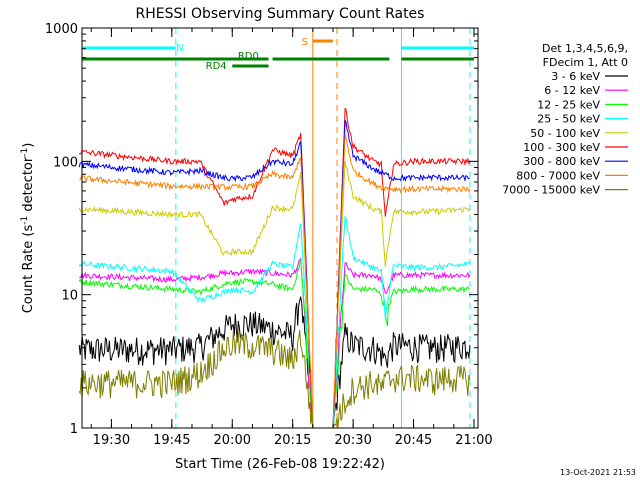 This screenshot has width=640, height=480. Describe the element at coordinates (179, 48) in the screenshot. I see `annotation-label-n: N` at that location.